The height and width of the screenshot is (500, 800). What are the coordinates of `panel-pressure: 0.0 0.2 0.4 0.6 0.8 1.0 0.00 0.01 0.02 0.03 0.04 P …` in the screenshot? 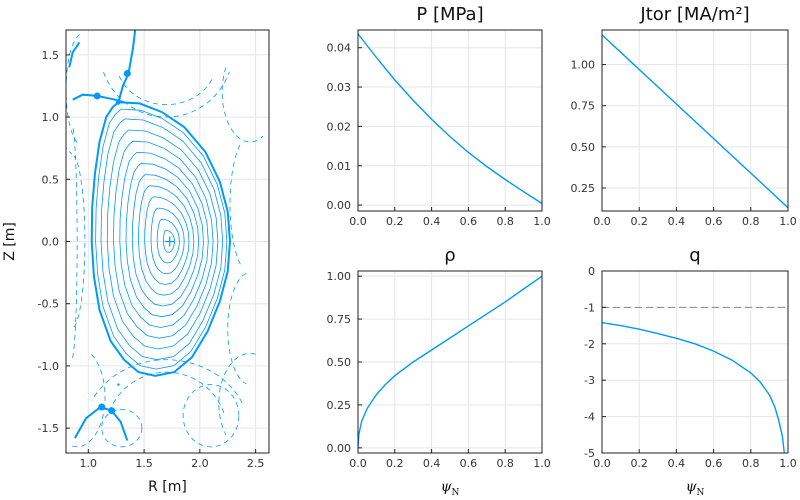 It's located at (439, 116).